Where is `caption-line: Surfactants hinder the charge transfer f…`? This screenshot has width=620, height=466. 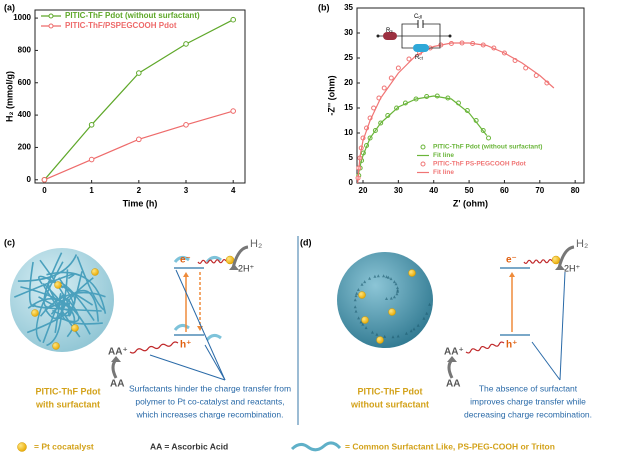 caption-line: Surfactants hinder the charge transfer f… is located at coordinates (210, 388).